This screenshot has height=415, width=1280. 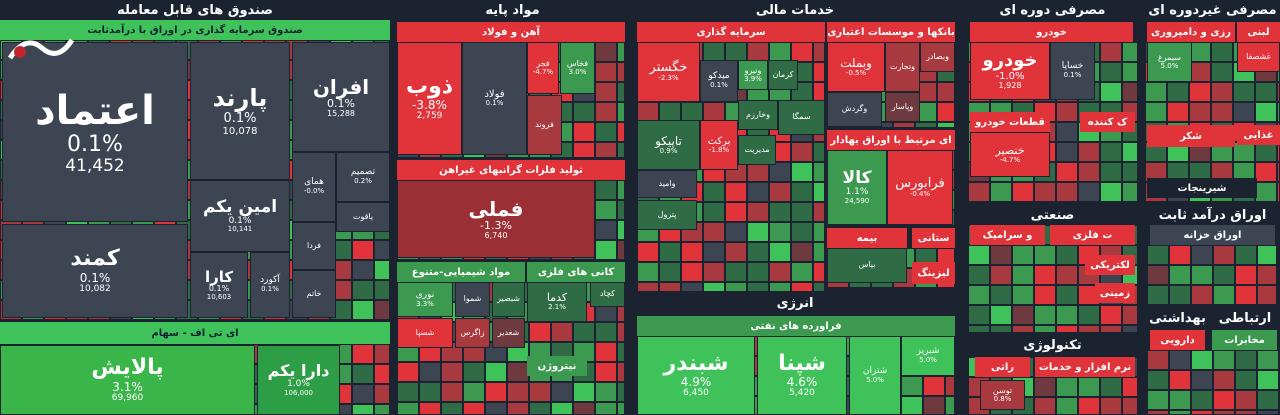 What do you see at coordinates (1191, 136) in the screenshot?
I see `group-title: شکر` at bounding box center [1191, 136].